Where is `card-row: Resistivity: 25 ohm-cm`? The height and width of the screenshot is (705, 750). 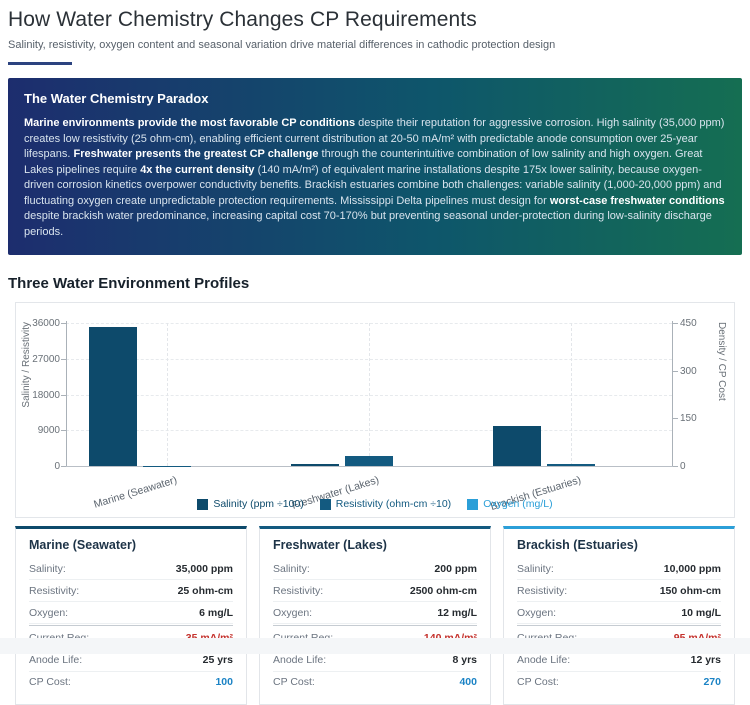
card-row: Resistivity: 25 ohm-cm is located at coordinates (131, 591).